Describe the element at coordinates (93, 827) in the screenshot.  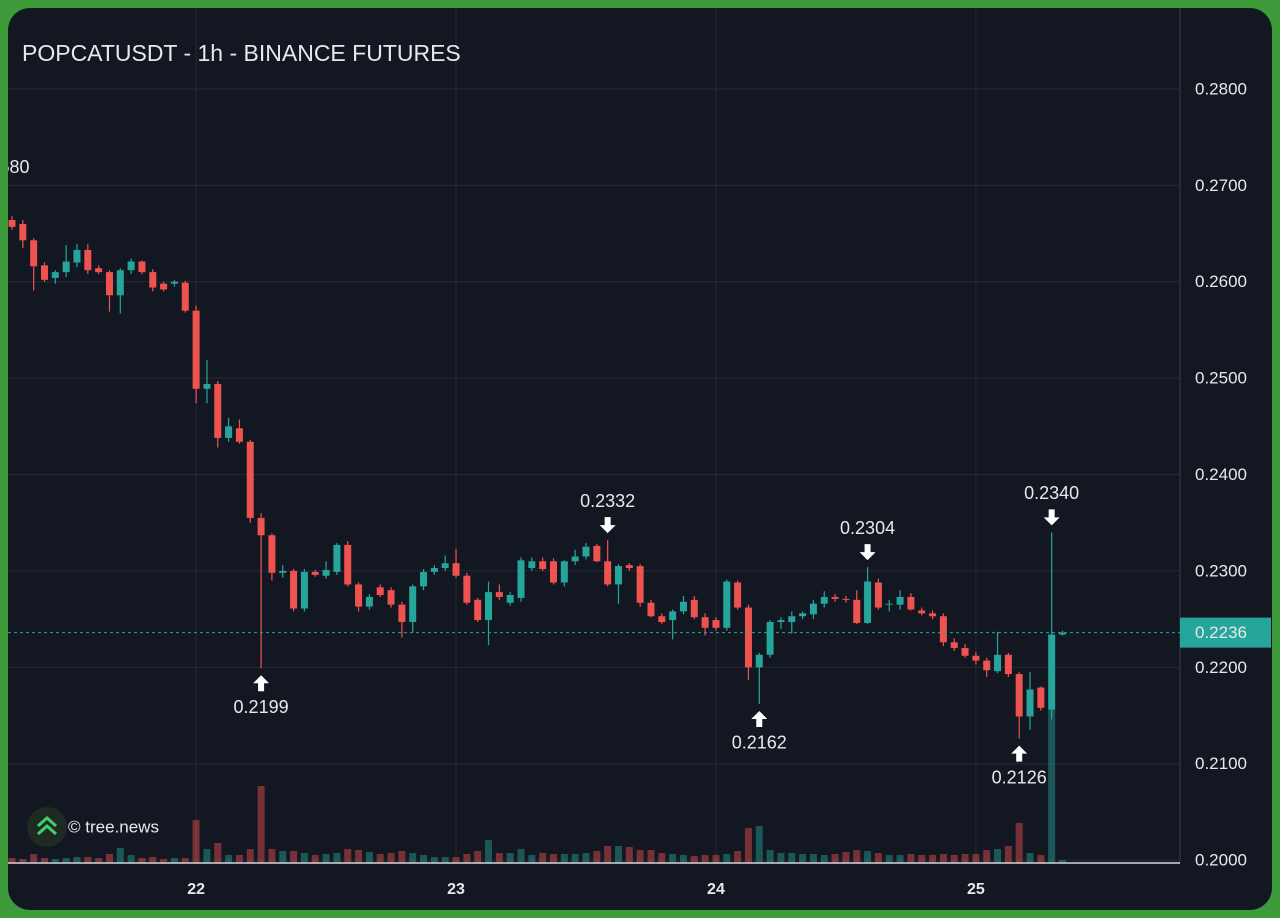
I see `watermark: © tree.news` at that location.